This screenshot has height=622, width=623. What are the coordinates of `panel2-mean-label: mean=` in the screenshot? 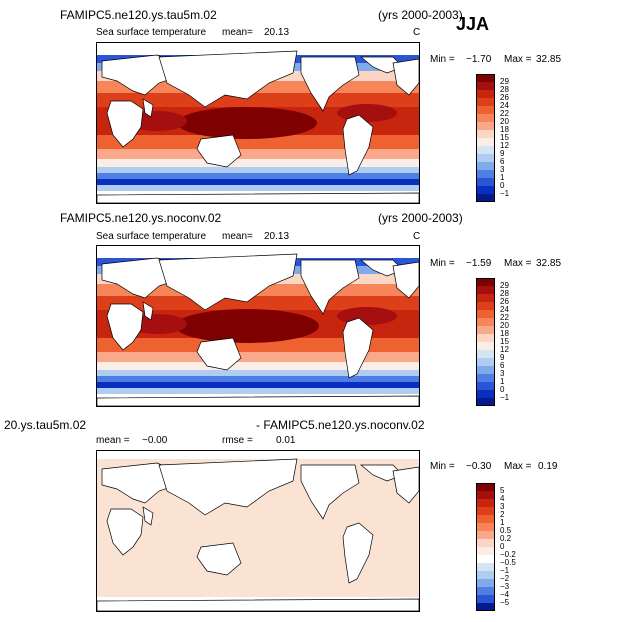 It's located at (237, 236).